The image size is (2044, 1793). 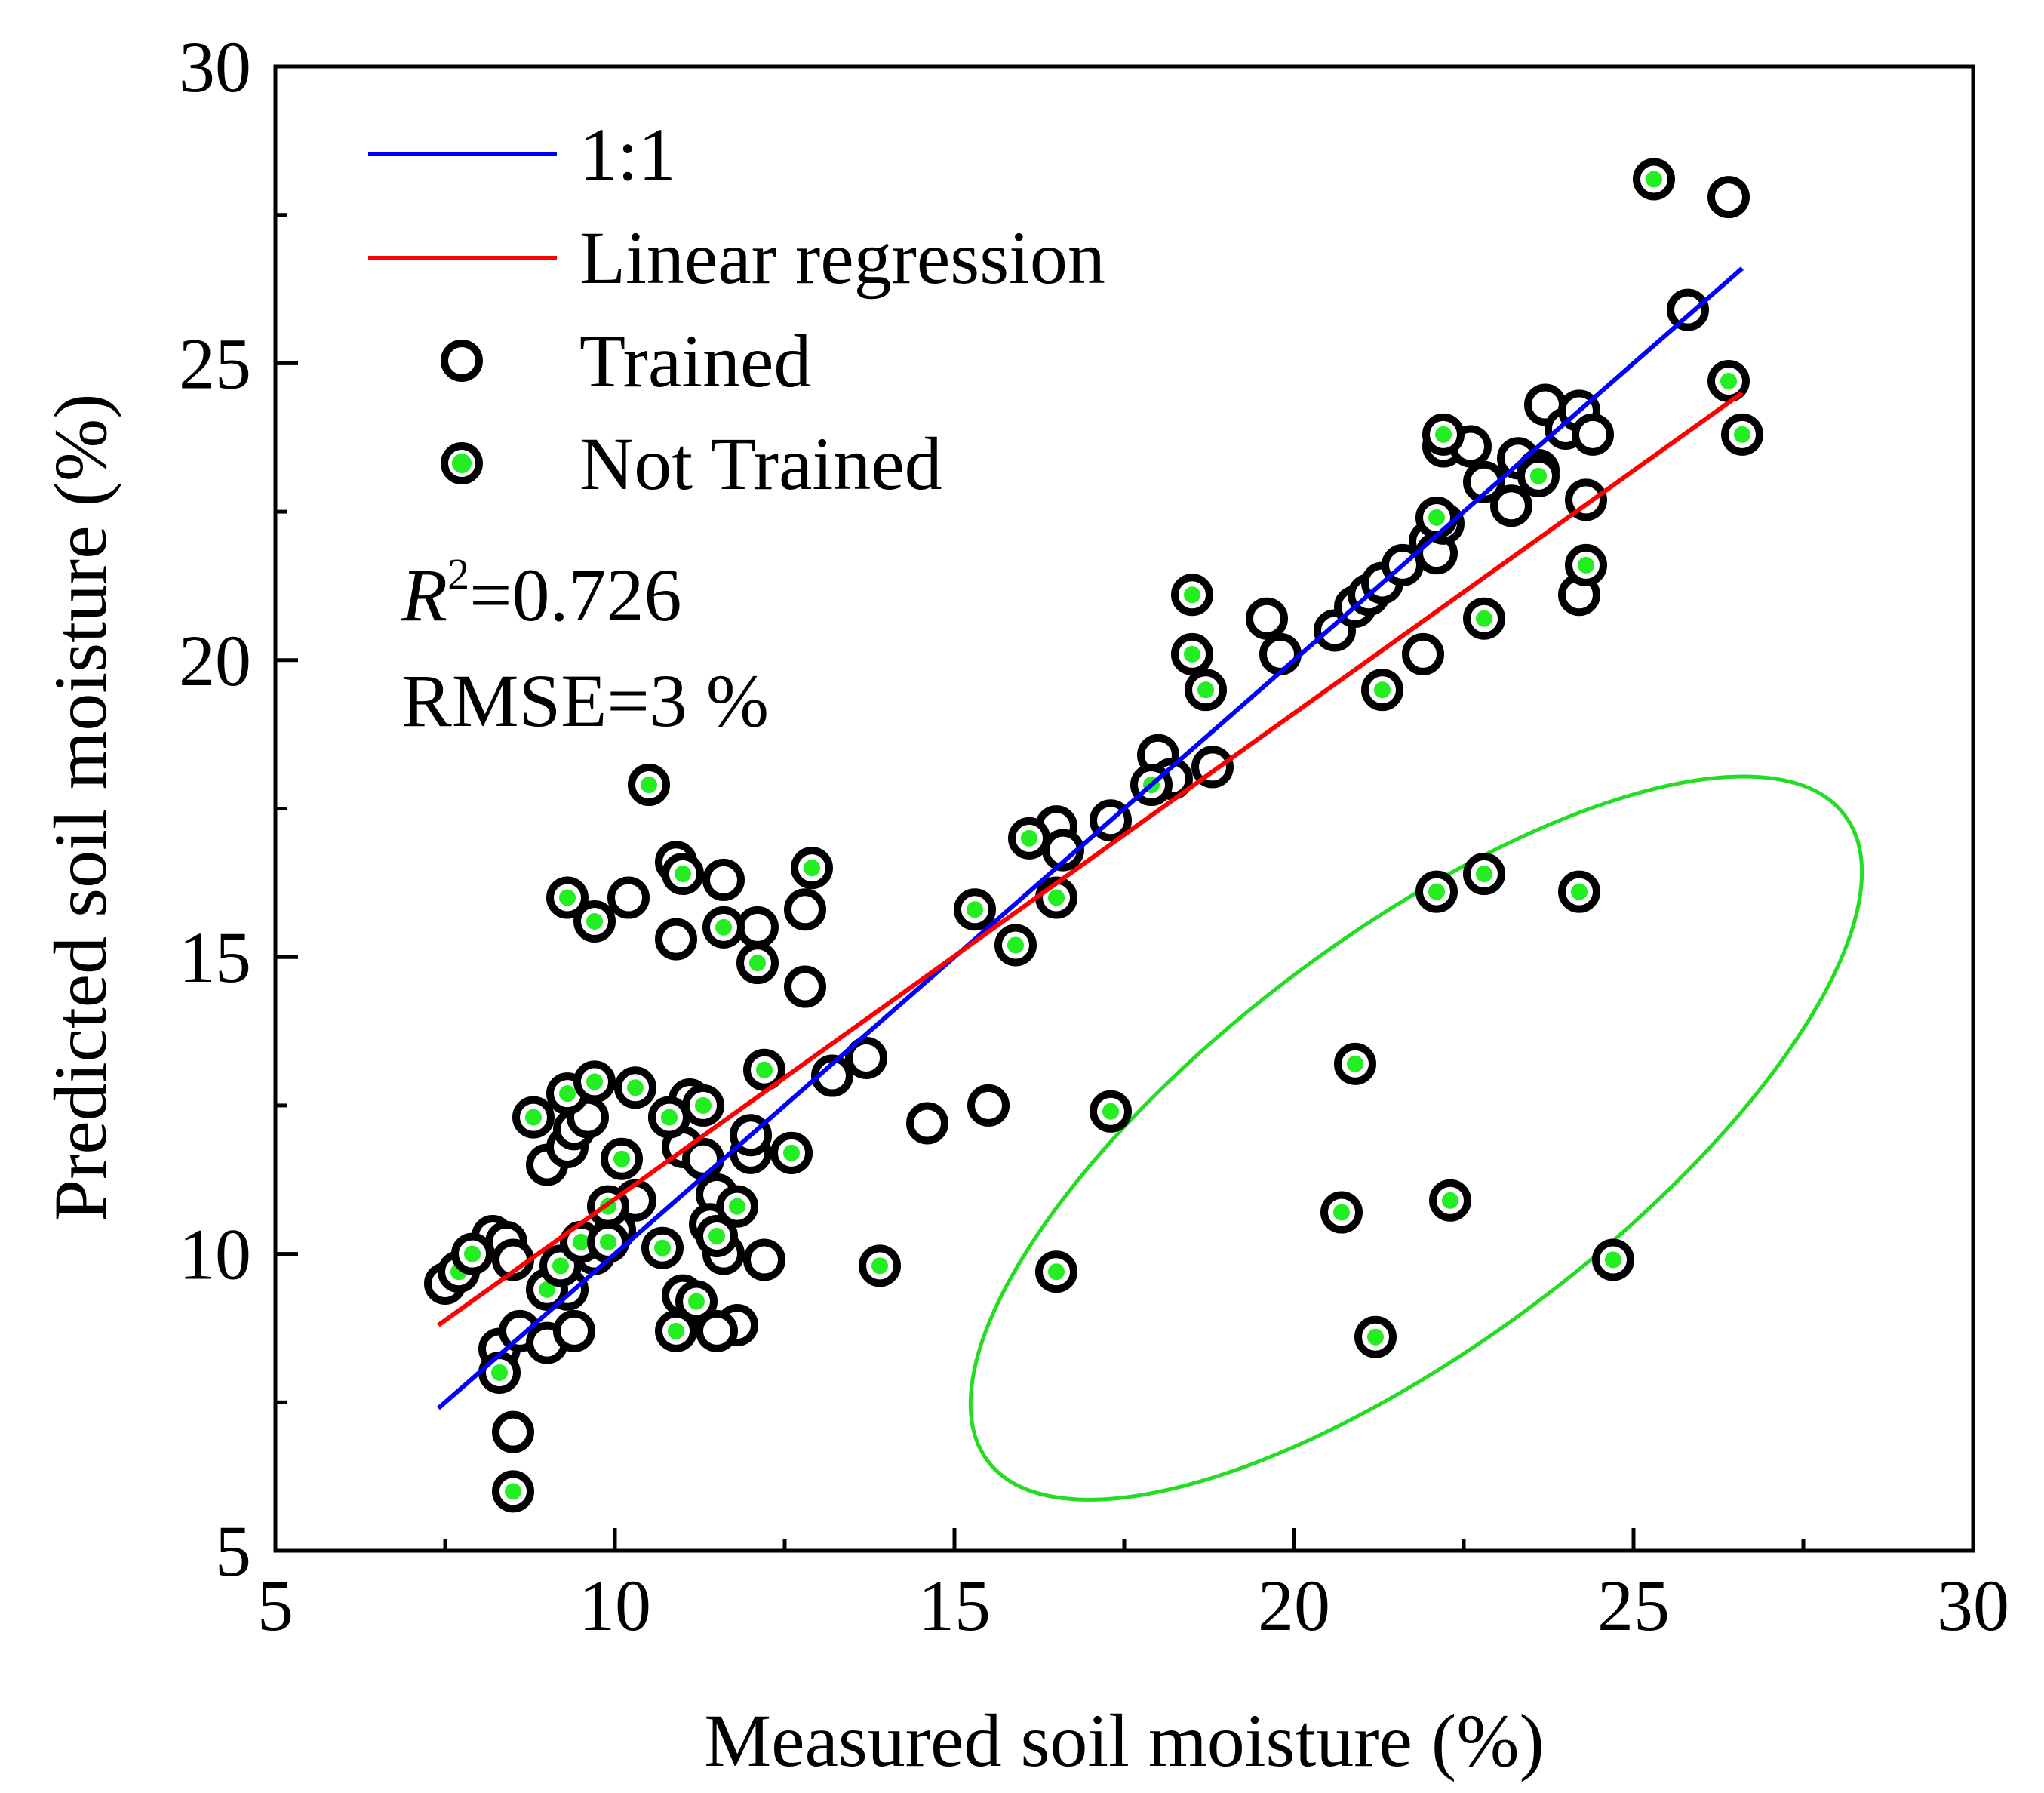 What do you see at coordinates (215, 1254) in the screenshot?
I see `y-tick-label: 10` at bounding box center [215, 1254].